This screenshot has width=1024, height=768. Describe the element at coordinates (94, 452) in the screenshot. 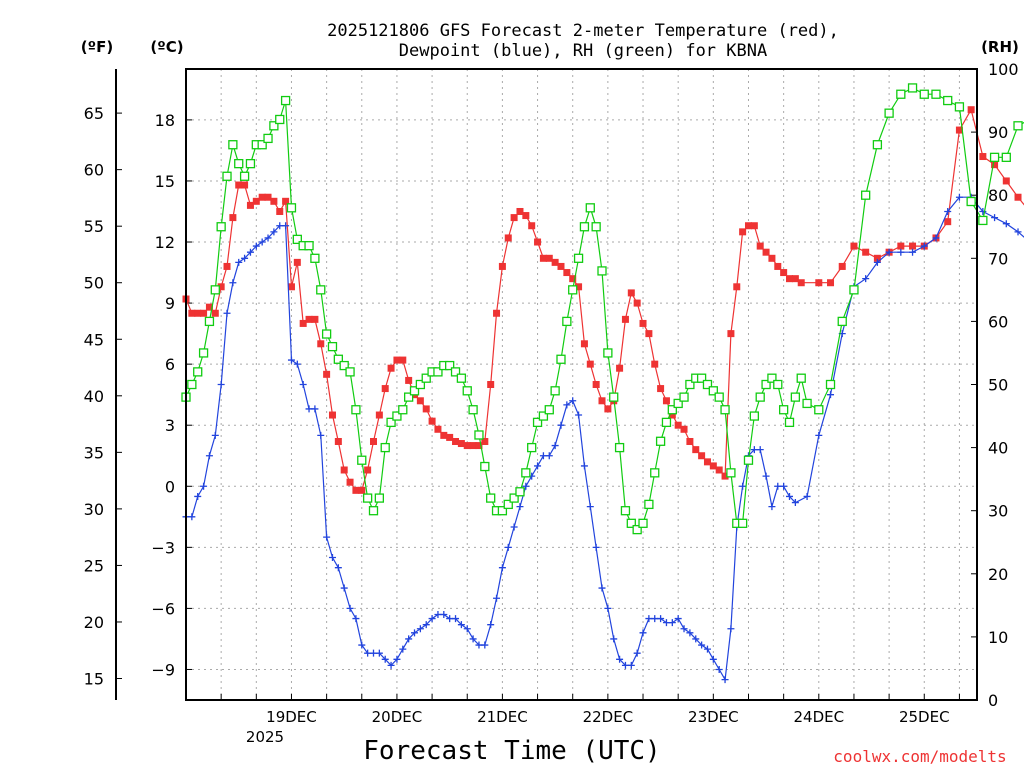

I see `fahrenheit-tick-label: 35` at that location.